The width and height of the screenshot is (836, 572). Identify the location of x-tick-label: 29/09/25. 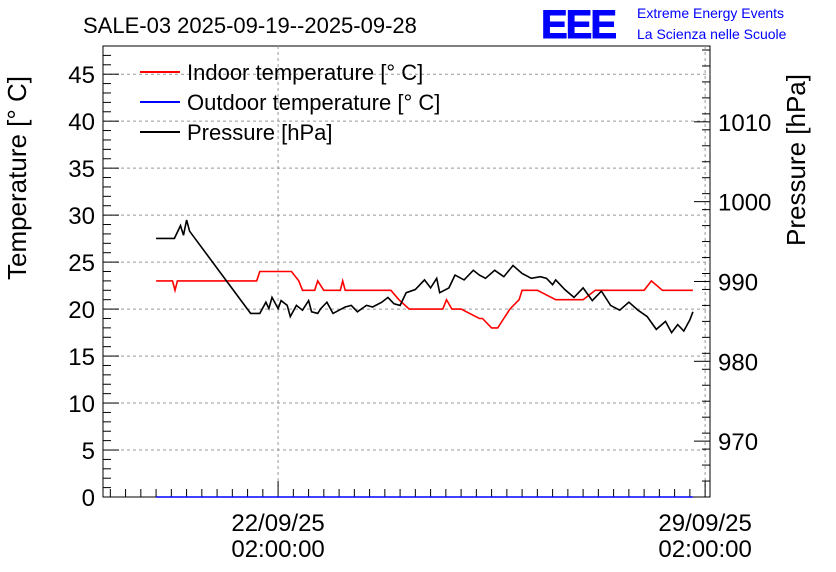
(704, 523).